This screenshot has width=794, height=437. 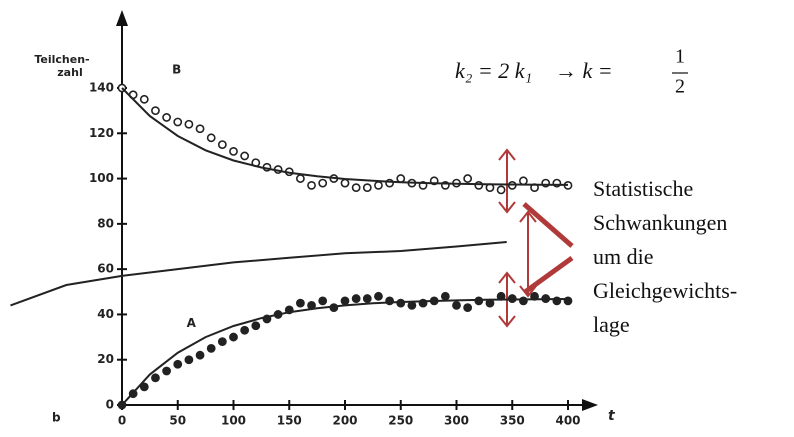 I want to click on y-tick-label: 140, so click(x=101, y=88).